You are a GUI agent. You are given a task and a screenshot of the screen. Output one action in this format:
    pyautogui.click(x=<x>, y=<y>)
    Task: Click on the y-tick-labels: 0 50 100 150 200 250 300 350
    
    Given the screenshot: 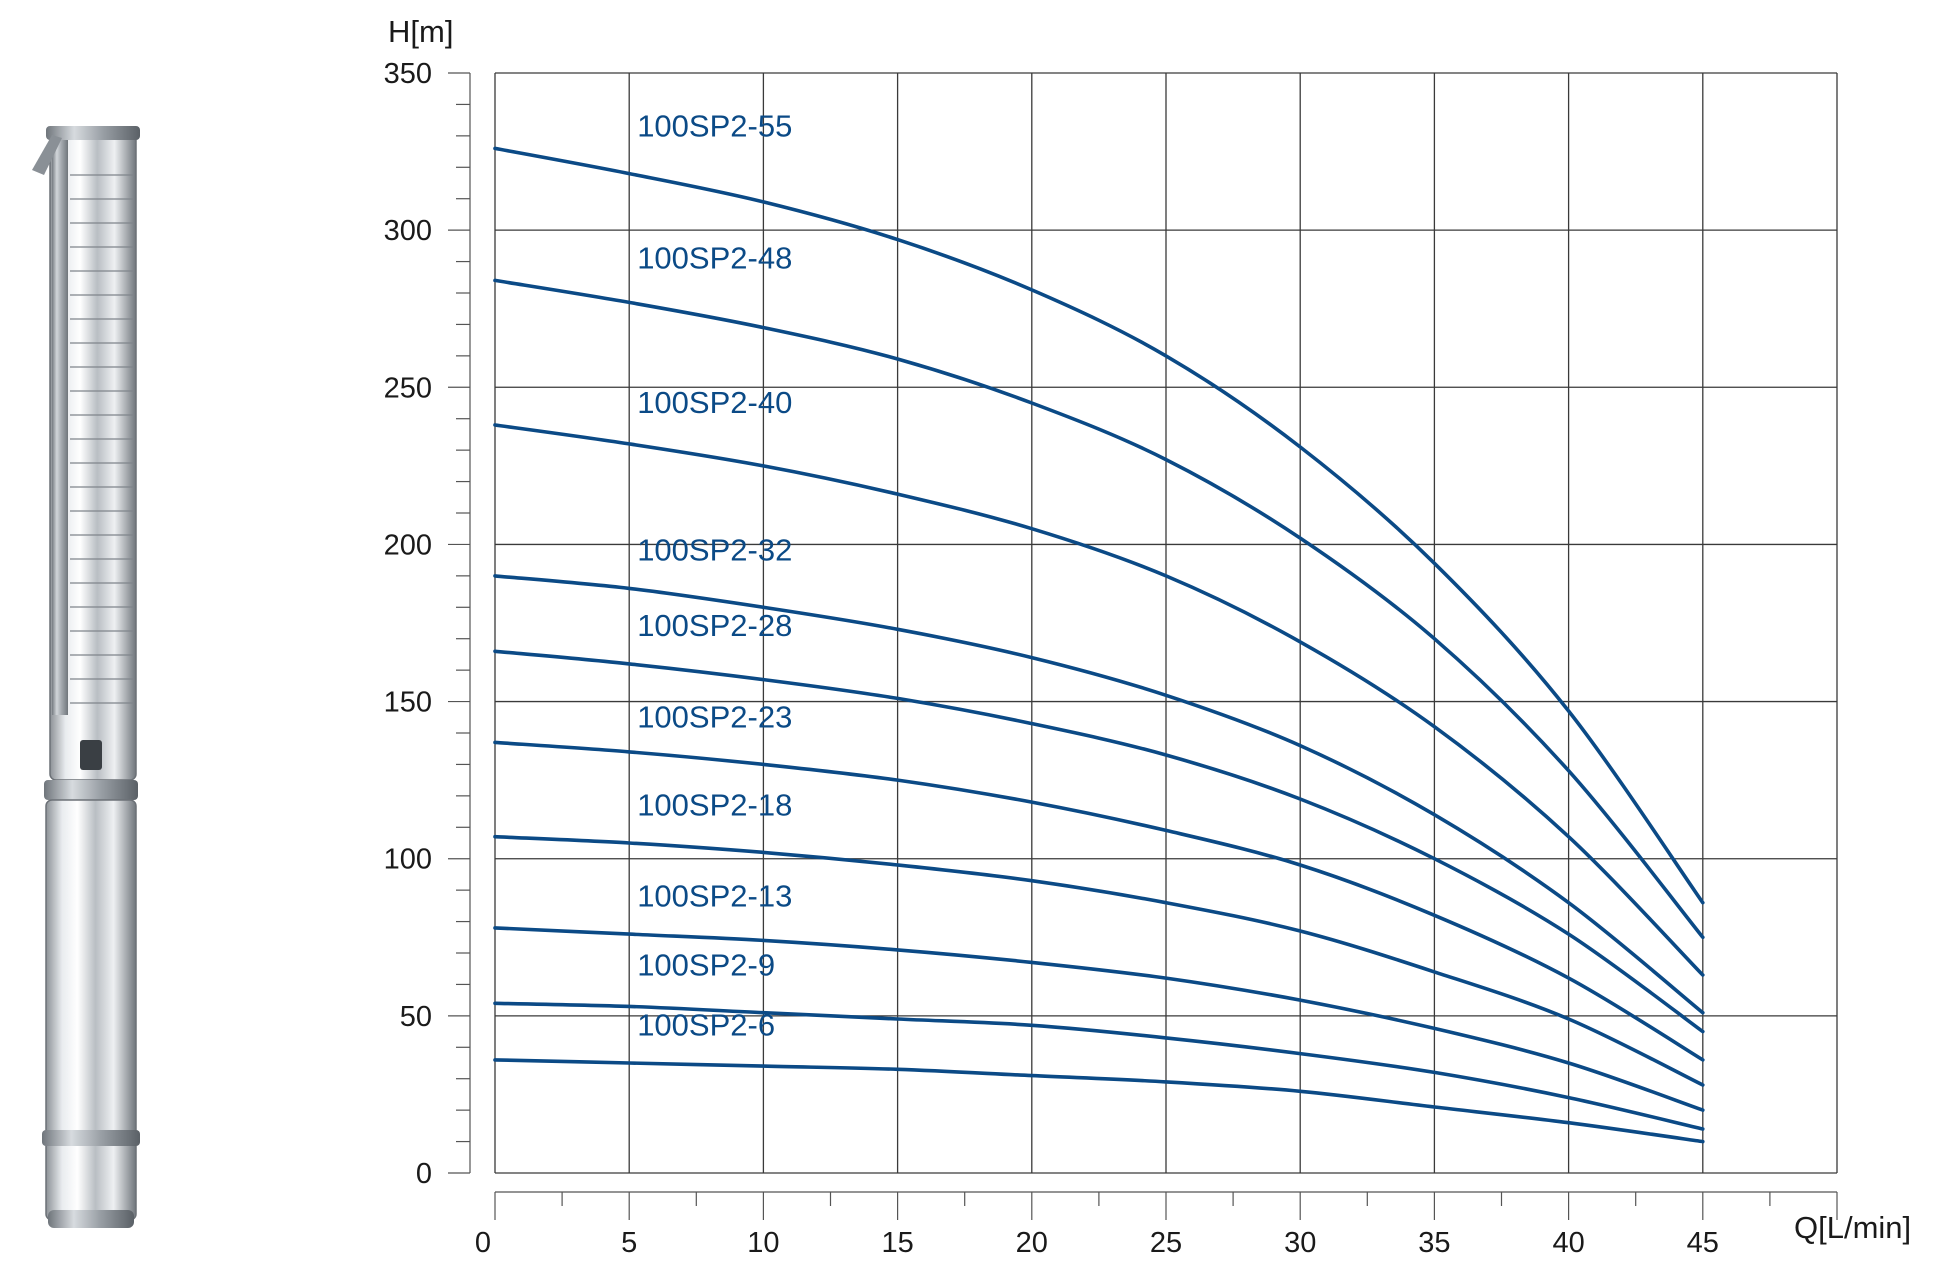 What is the action you would take?
    pyautogui.click(x=408, y=624)
    